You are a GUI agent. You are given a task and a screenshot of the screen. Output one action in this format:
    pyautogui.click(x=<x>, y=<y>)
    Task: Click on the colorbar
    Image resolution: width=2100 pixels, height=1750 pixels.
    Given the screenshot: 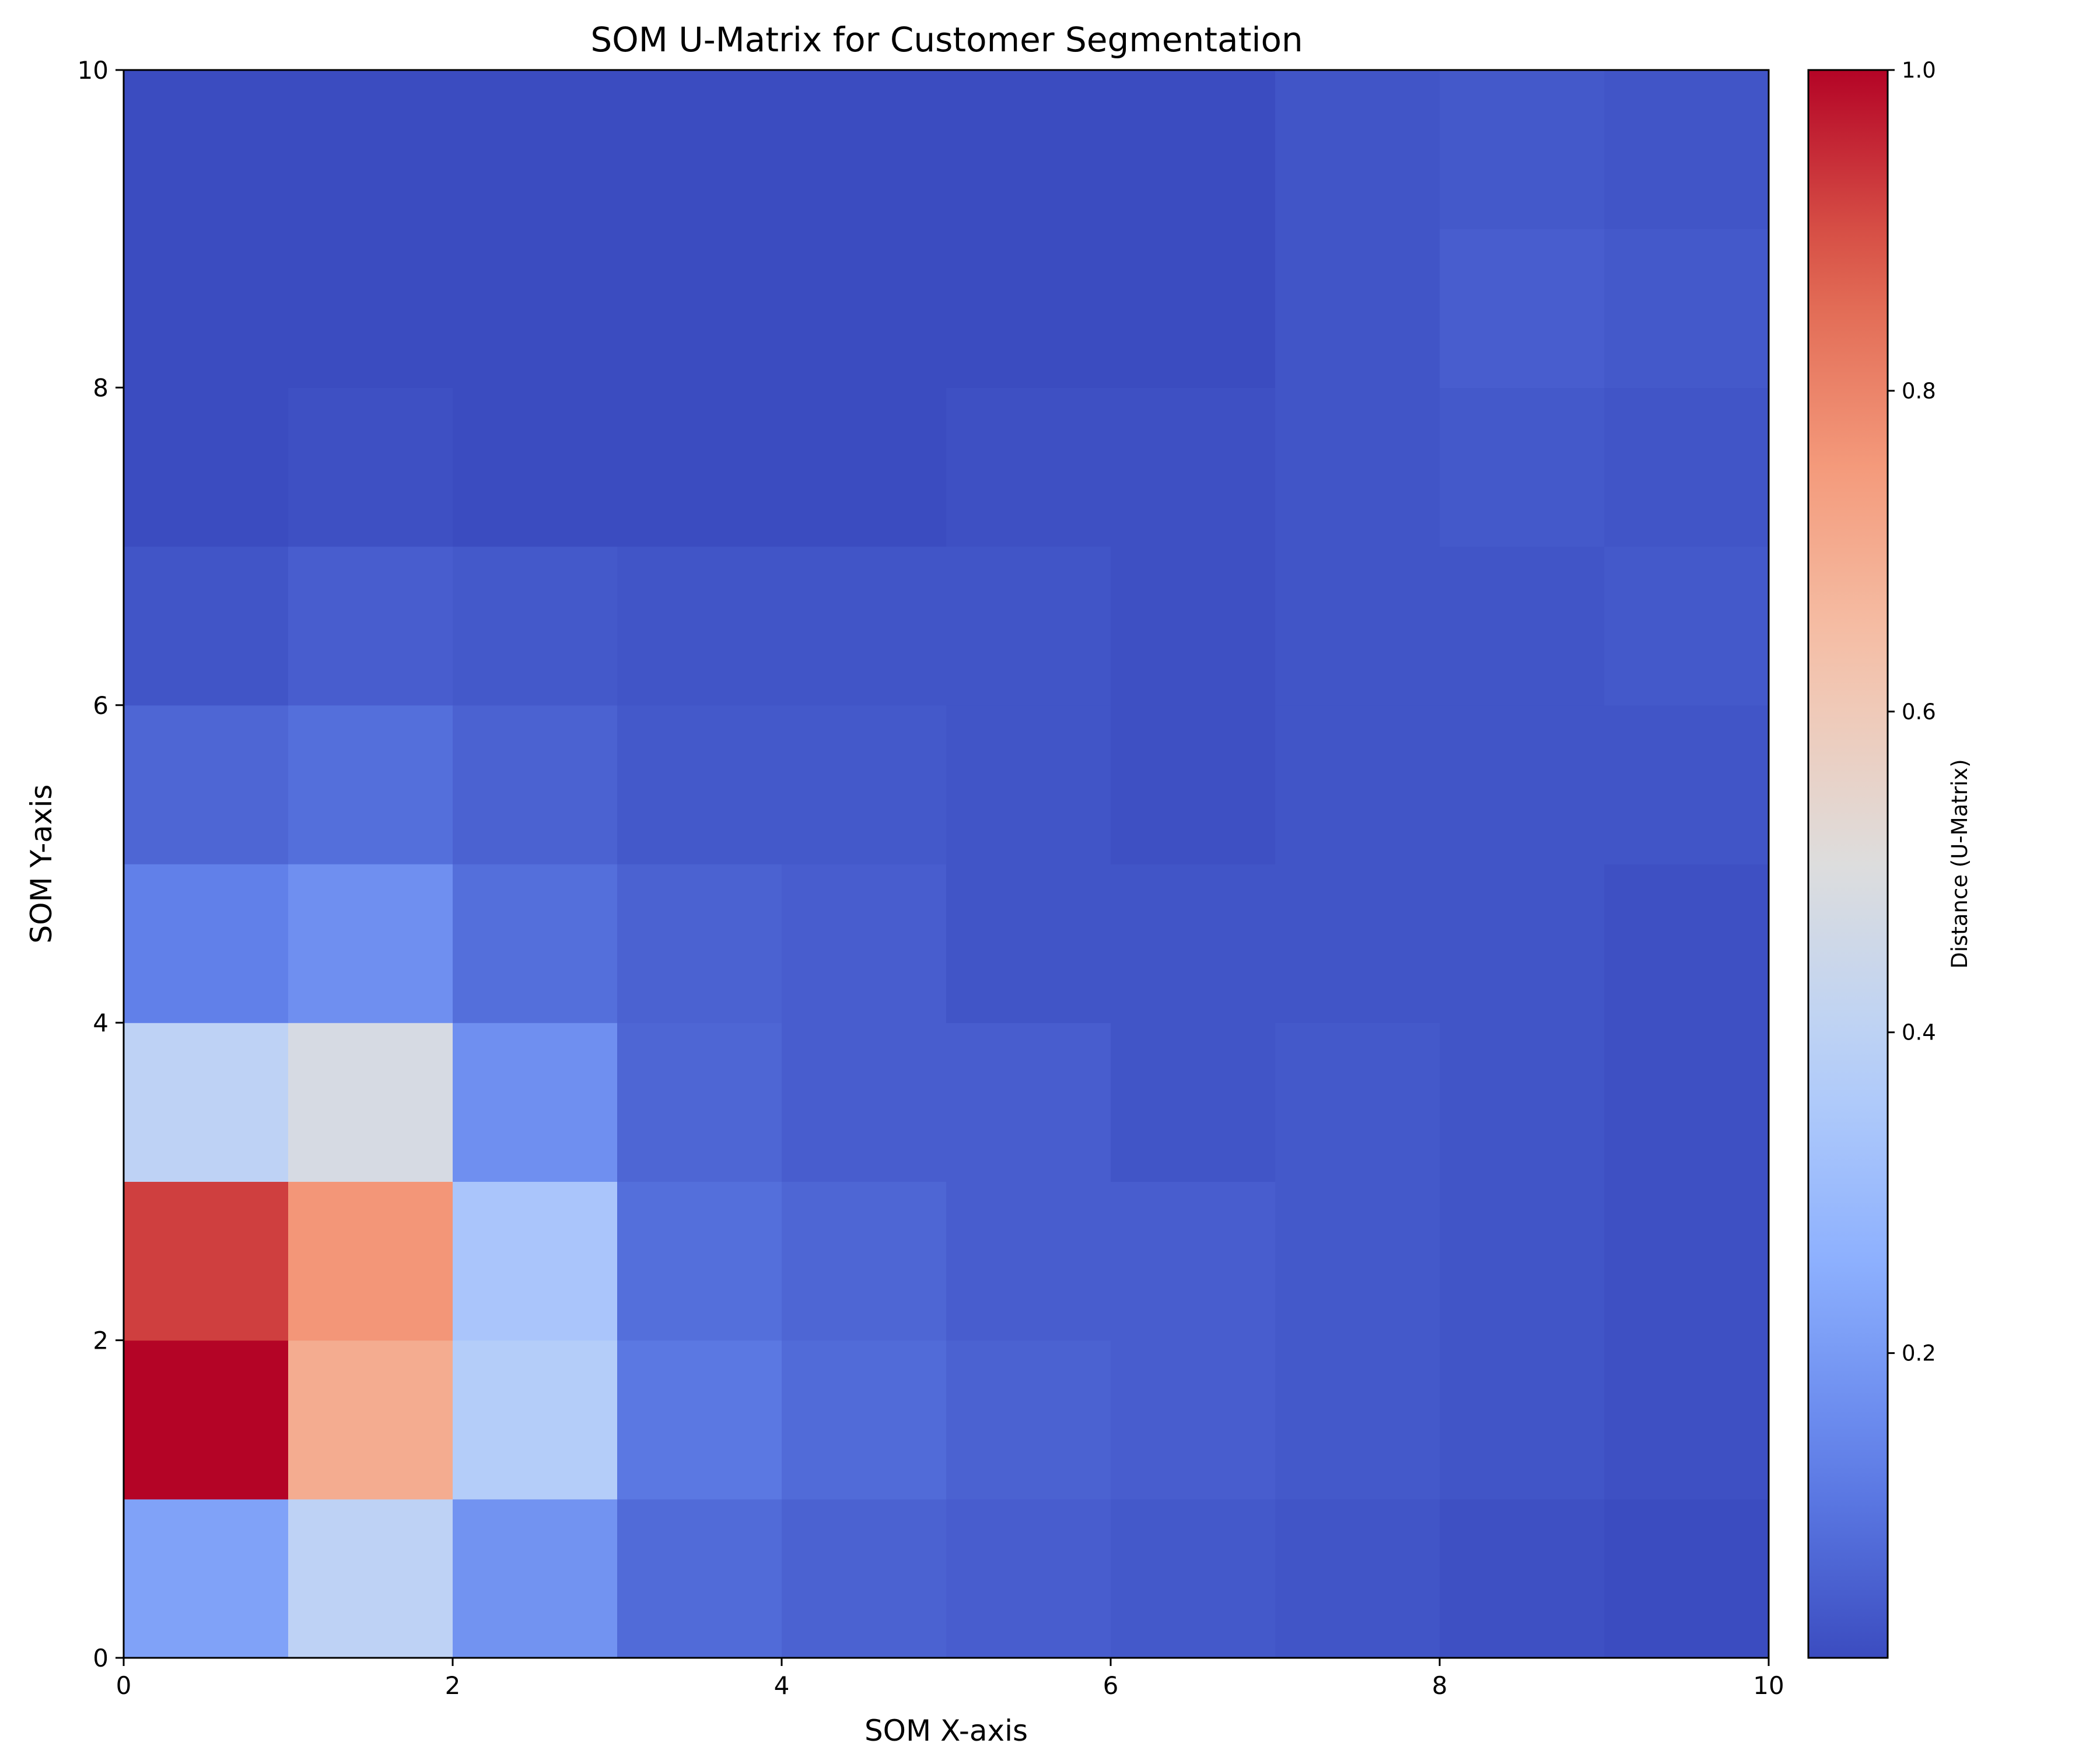 What is the action you would take?
    pyautogui.click(x=1848, y=864)
    